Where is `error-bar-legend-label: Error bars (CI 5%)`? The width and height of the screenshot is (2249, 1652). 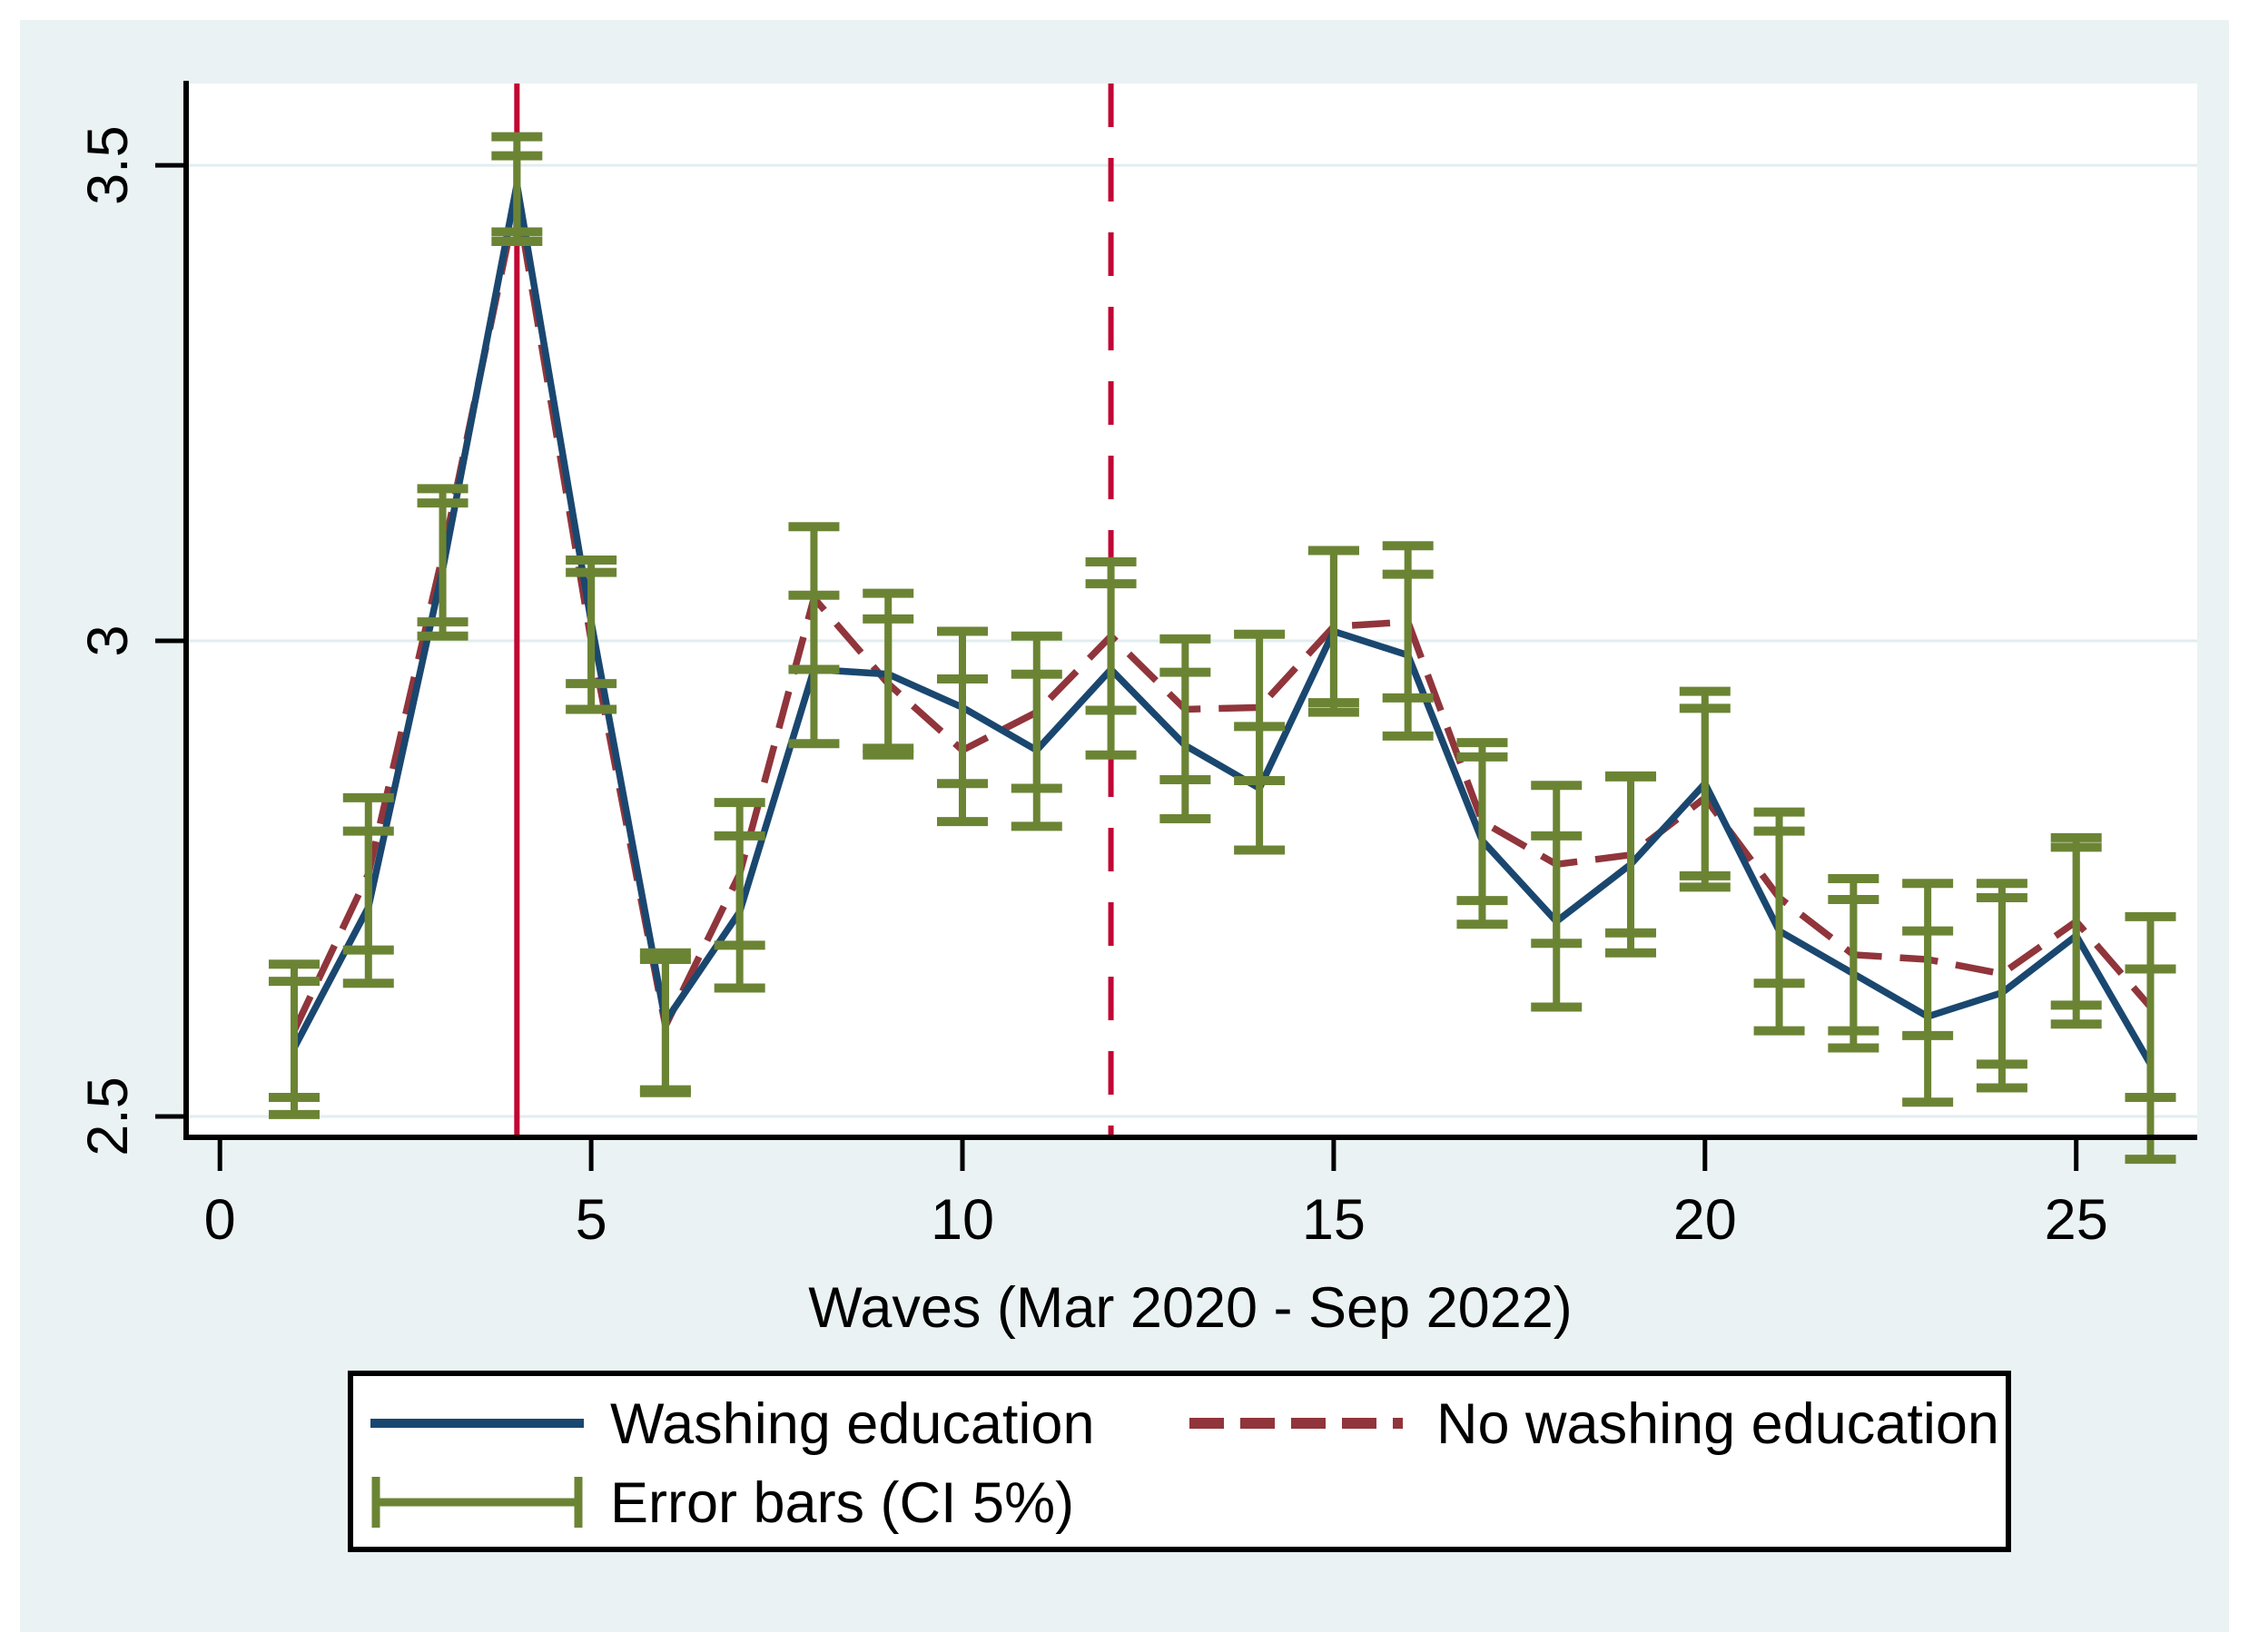
error-bar-legend-label: Error bars (CI 5%) is located at coordinates (842, 1503).